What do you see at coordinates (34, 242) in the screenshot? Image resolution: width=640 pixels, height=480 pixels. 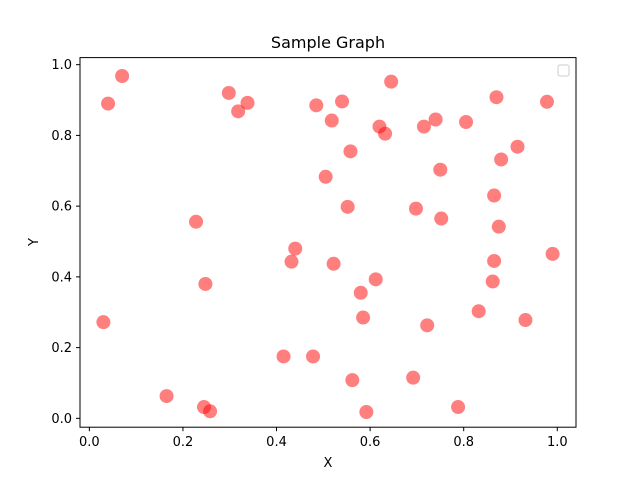 I see `y-axis-label: Y` at bounding box center [34, 242].